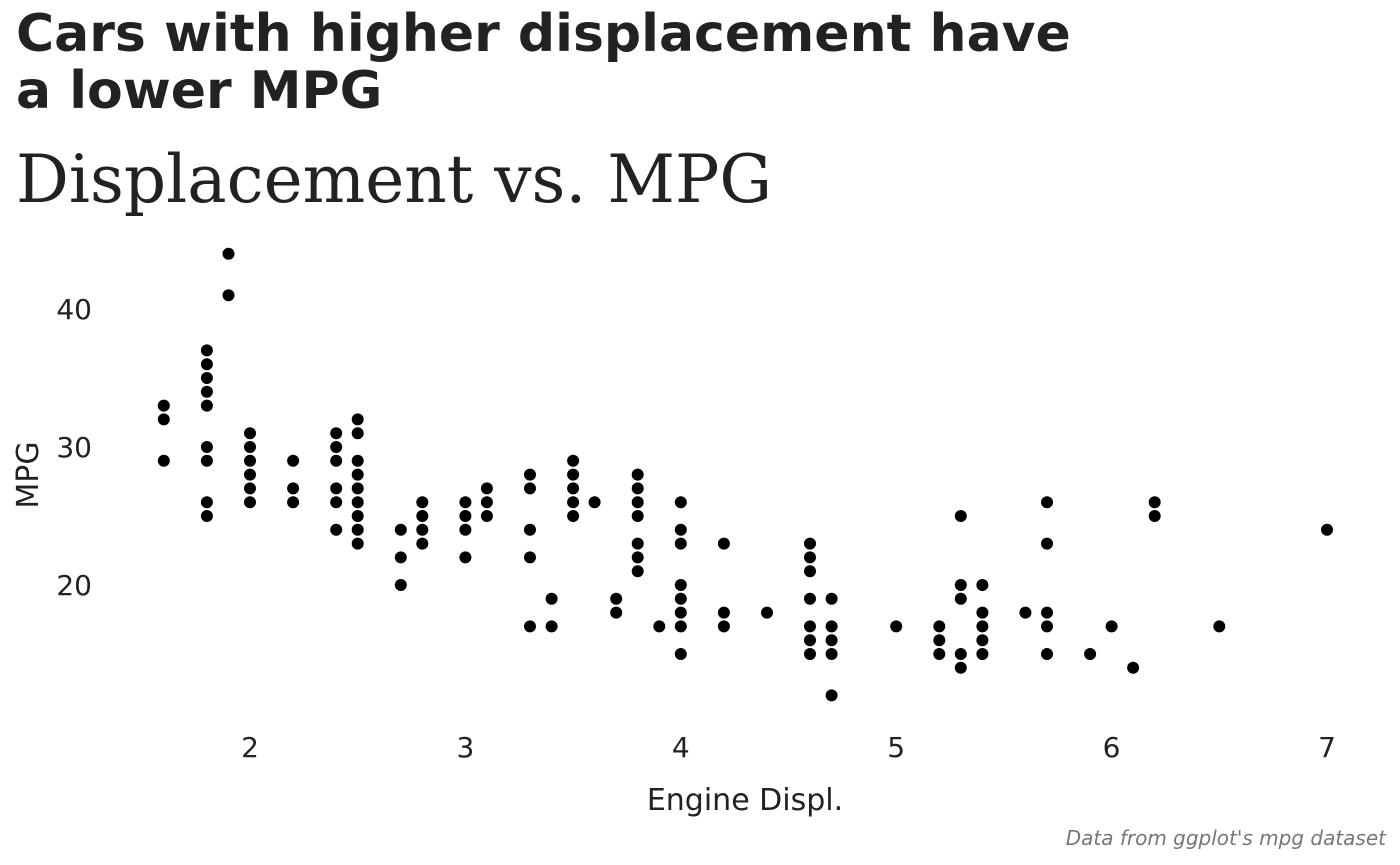 The image size is (1400, 865). I want to click on x-tick-label: 4, so click(681, 747).